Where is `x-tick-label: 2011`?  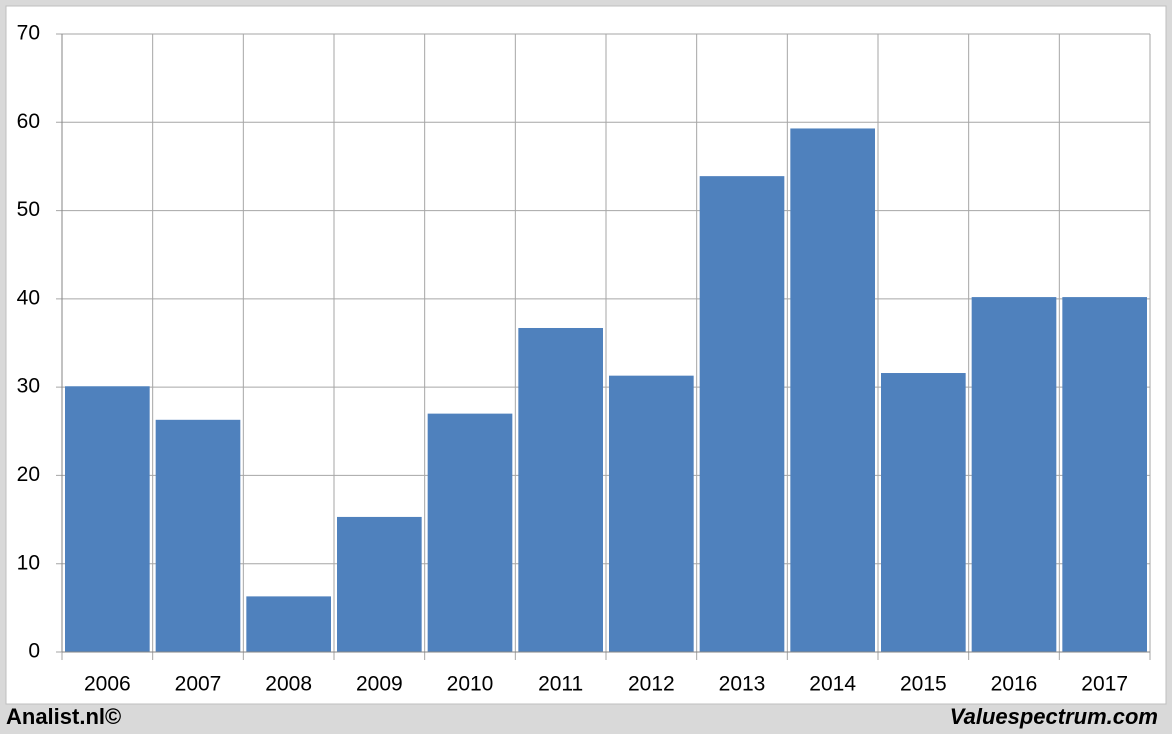
x-tick-label: 2011 is located at coordinates (560, 684).